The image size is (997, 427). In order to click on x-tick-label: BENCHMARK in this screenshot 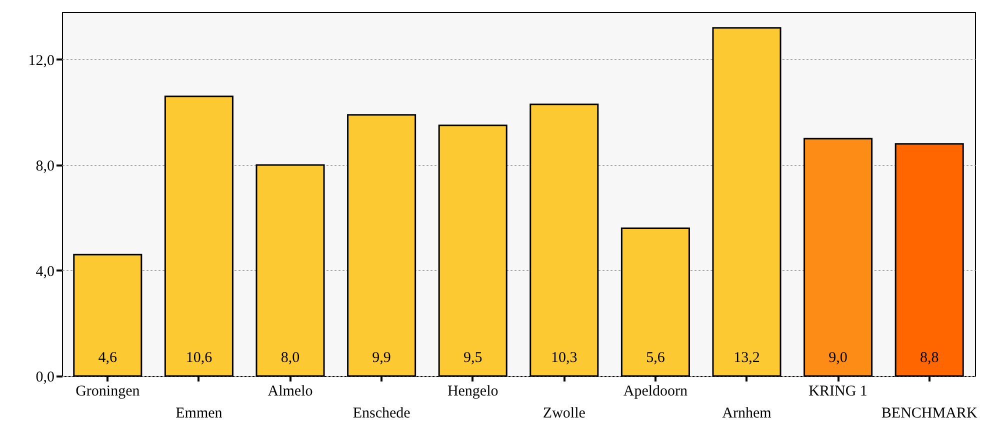, I will do `click(929, 414)`.